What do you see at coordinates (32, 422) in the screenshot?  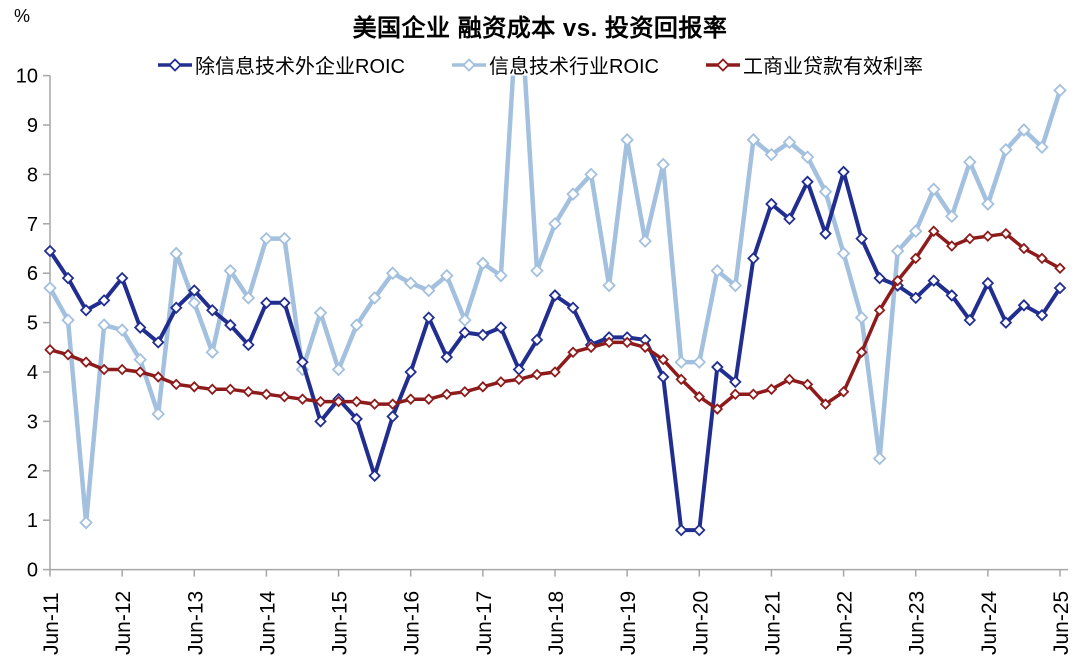 I see `y-axis-tick-label: 3` at bounding box center [32, 422].